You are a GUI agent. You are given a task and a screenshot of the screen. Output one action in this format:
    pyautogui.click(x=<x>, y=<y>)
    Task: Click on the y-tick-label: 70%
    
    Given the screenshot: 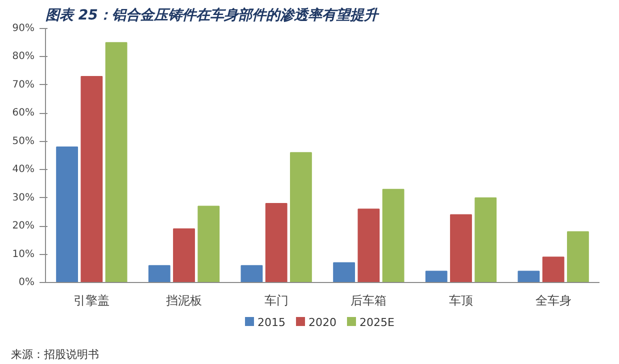 What is the action you would take?
    pyautogui.click(x=23, y=84)
    